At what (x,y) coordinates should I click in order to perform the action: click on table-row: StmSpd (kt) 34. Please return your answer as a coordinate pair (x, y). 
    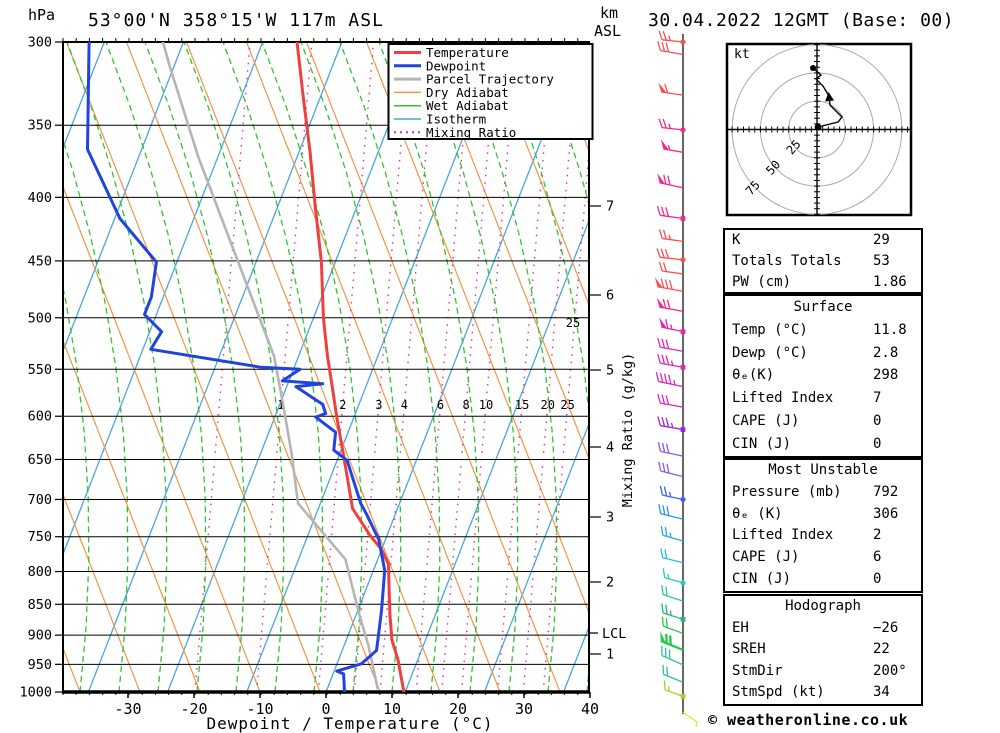
    Looking at the image, I should click on (823, 693).